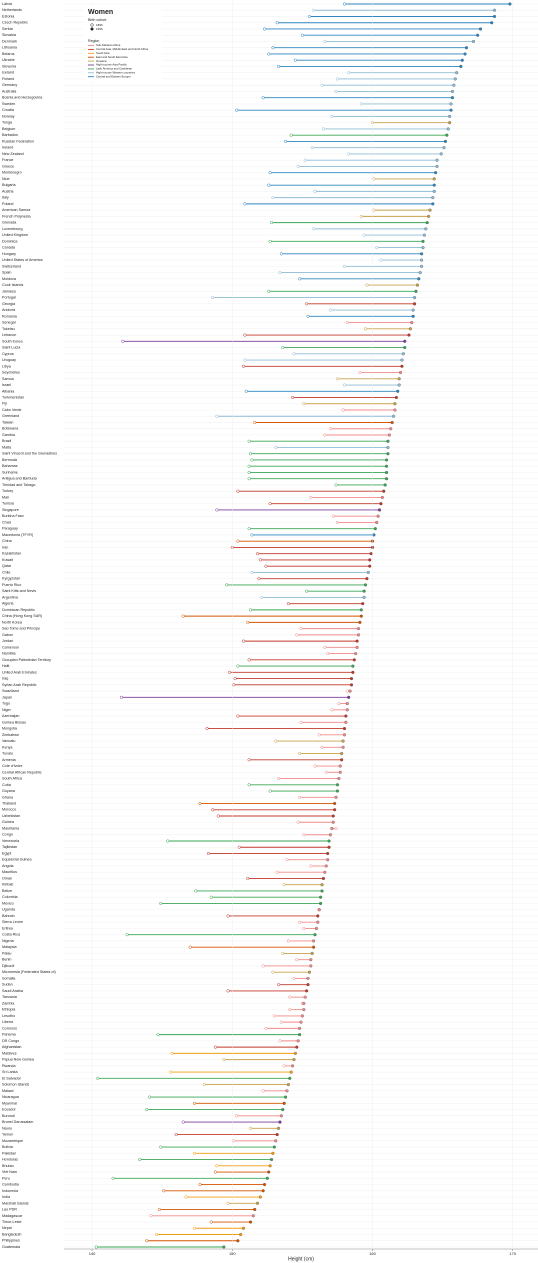 The height and width of the screenshot is (1263, 538). I want to click on category-label: Romania, so click(10, 316).